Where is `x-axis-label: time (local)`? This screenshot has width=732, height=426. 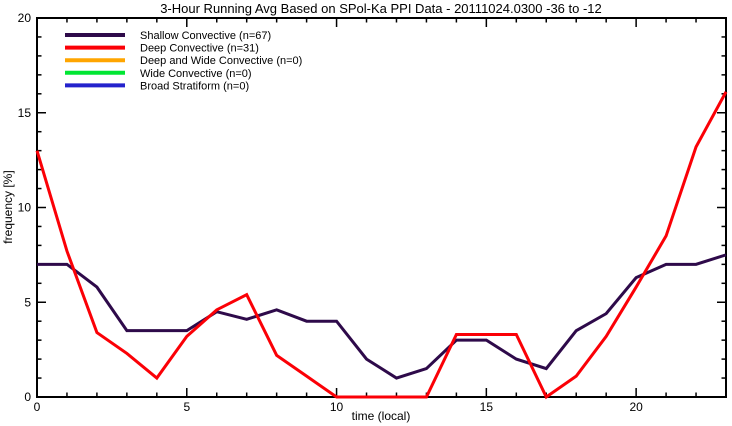 x-axis-label: time (local) is located at coordinates (381, 416).